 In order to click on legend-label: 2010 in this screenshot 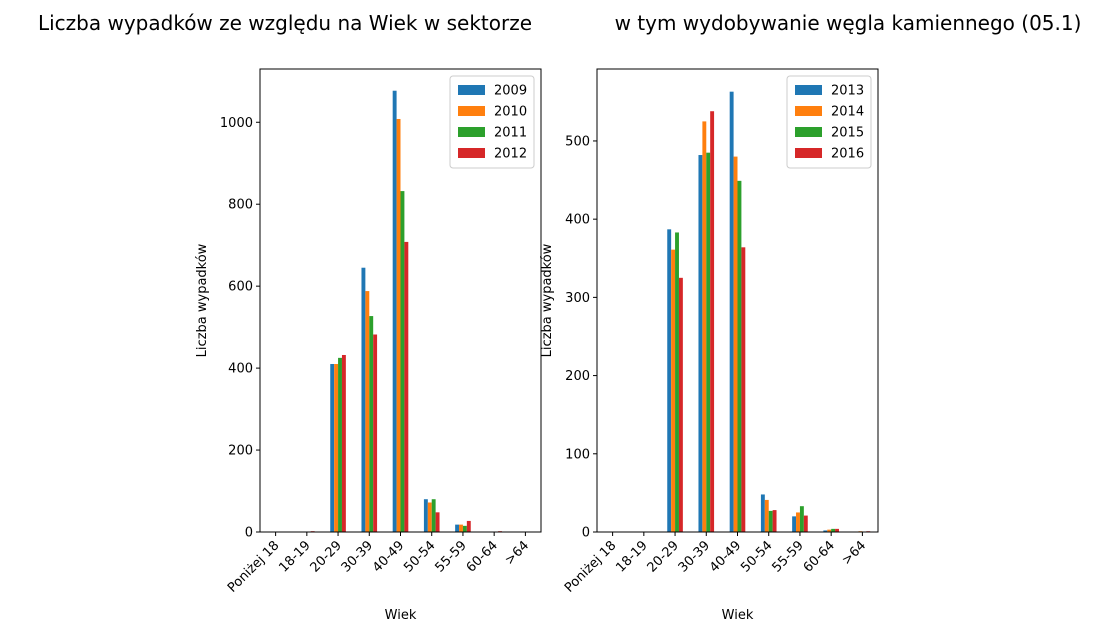, I will do `click(510, 112)`.